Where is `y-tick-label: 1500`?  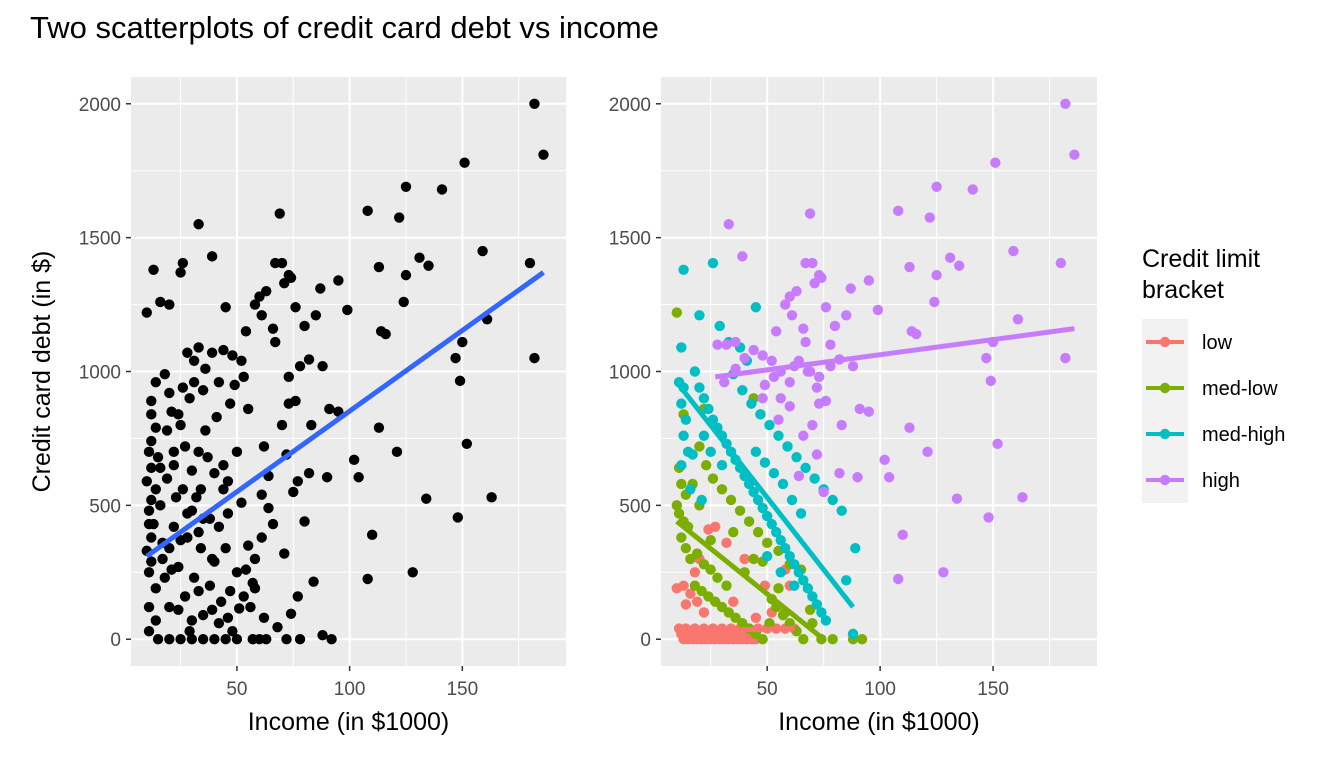 y-tick-label: 1500 is located at coordinates (630, 239).